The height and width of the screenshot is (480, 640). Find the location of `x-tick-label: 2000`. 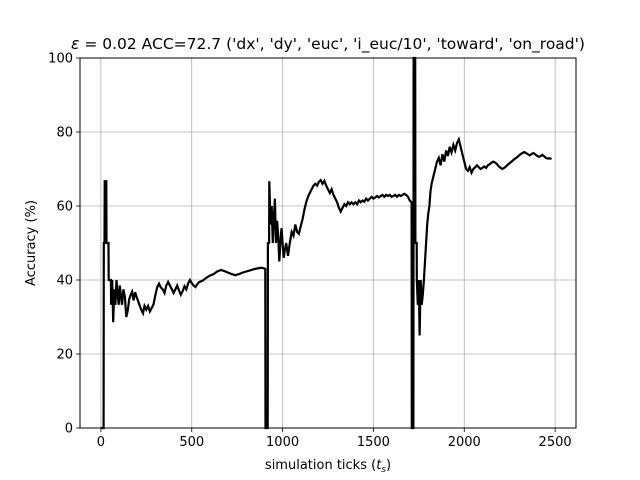

x-tick-label: 2000 is located at coordinates (464, 442).